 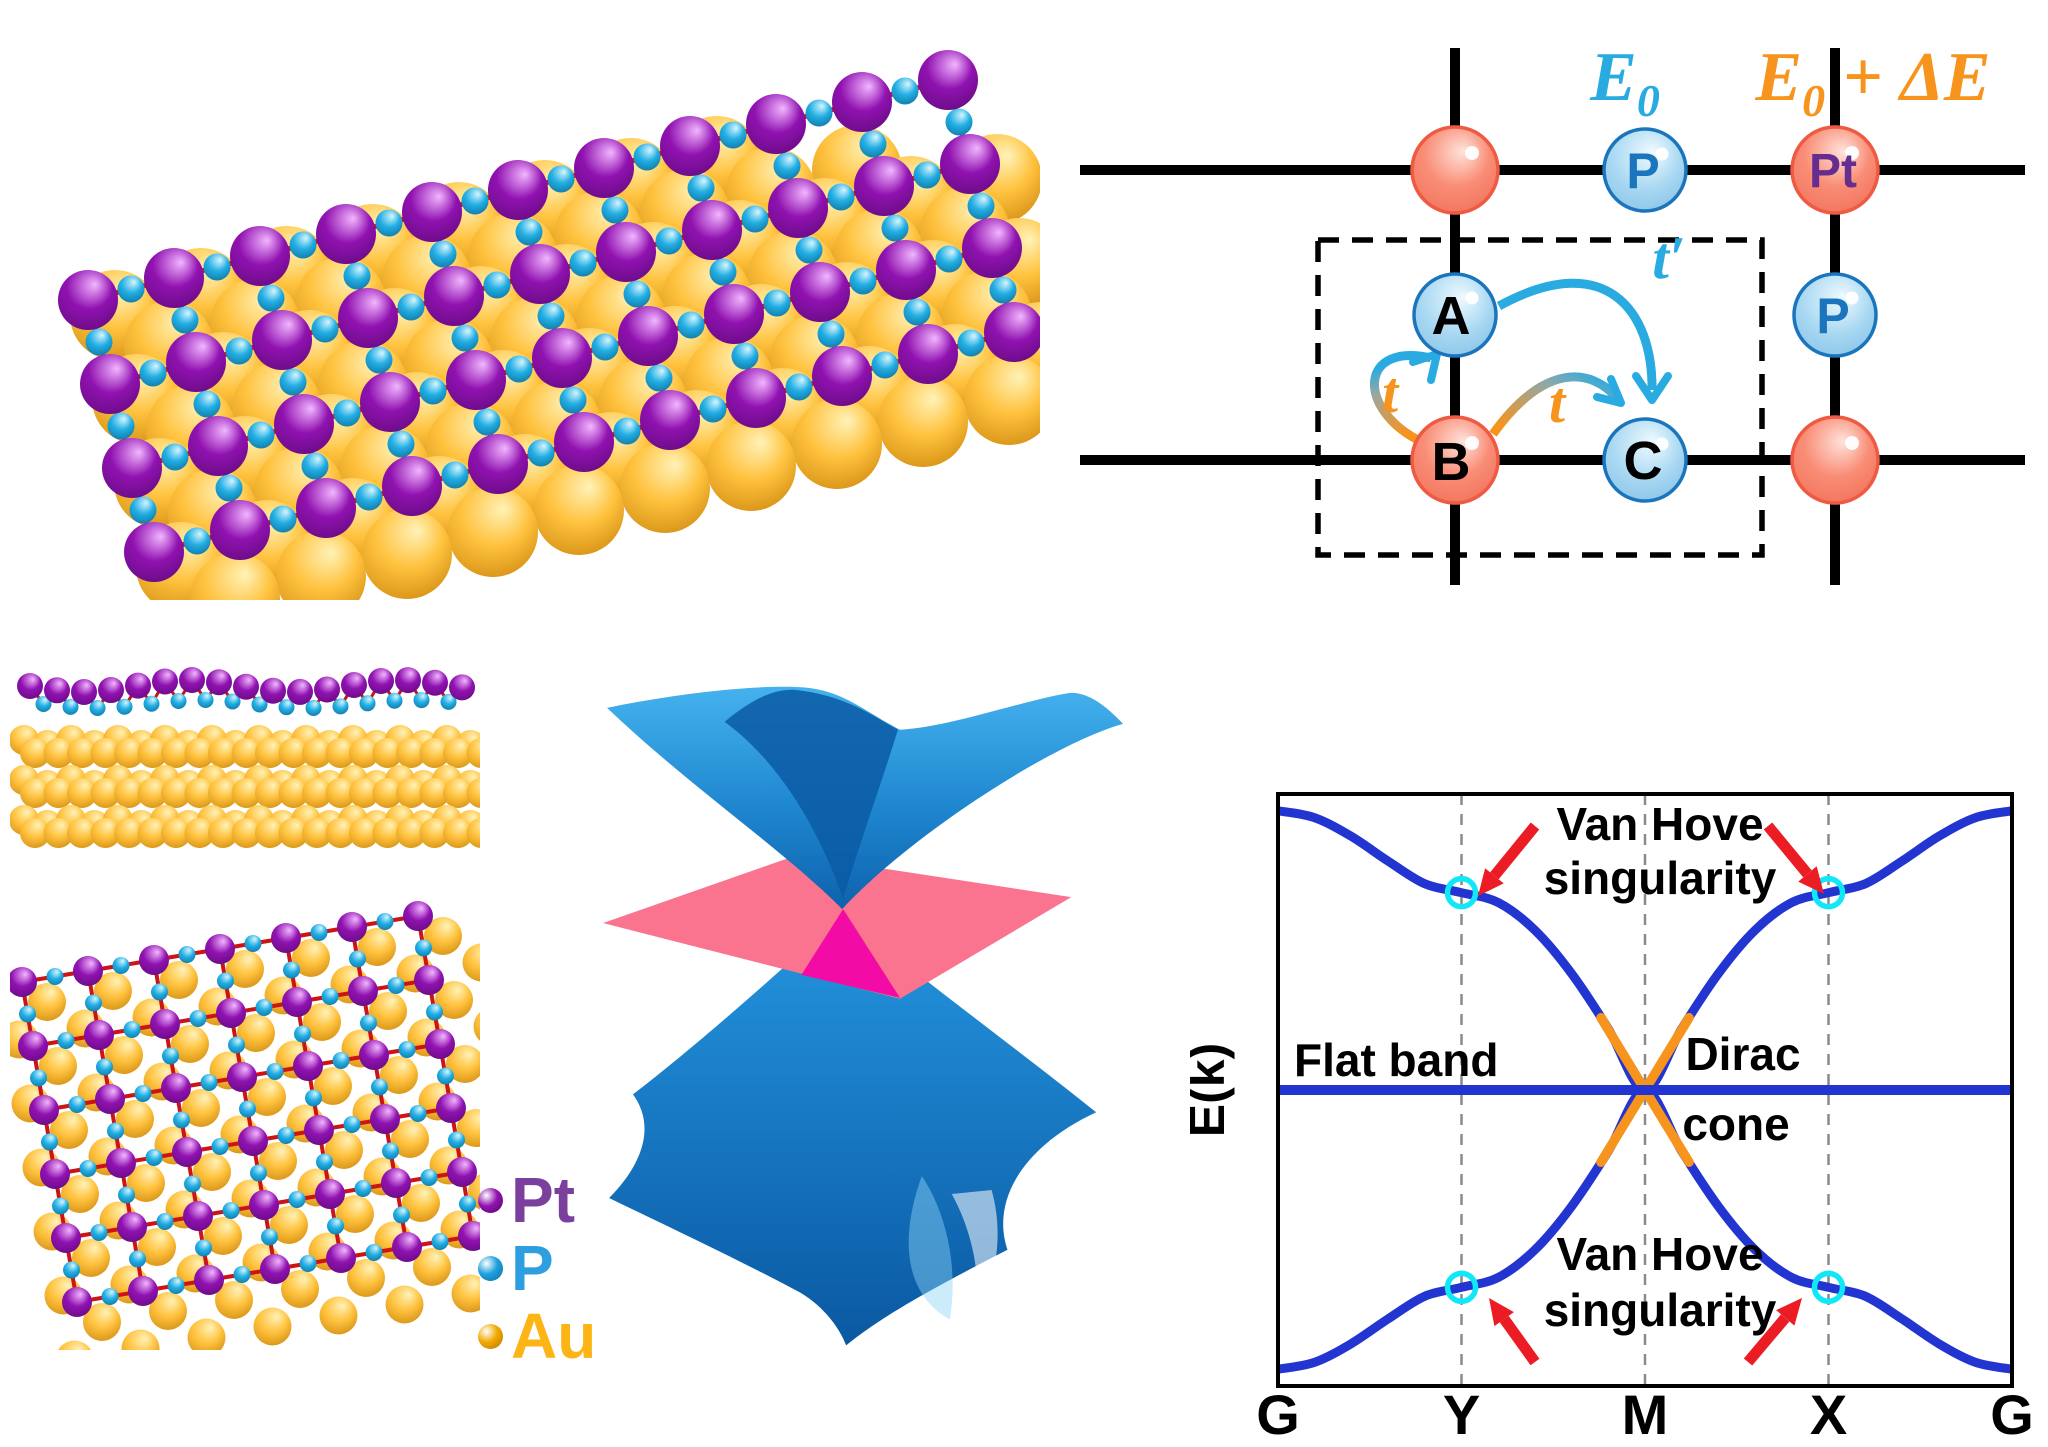 I want to click on annotation-dirac-2: cone, so click(x=1735, y=1124).